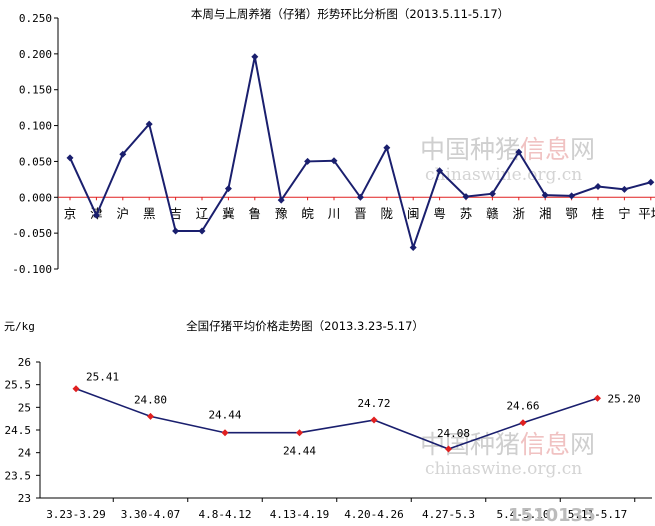 Image resolution: width=655 pixels, height=526 pixels. What do you see at coordinates (24, 362) in the screenshot?
I see `chart-2-y-tick-label: 26` at bounding box center [24, 362].